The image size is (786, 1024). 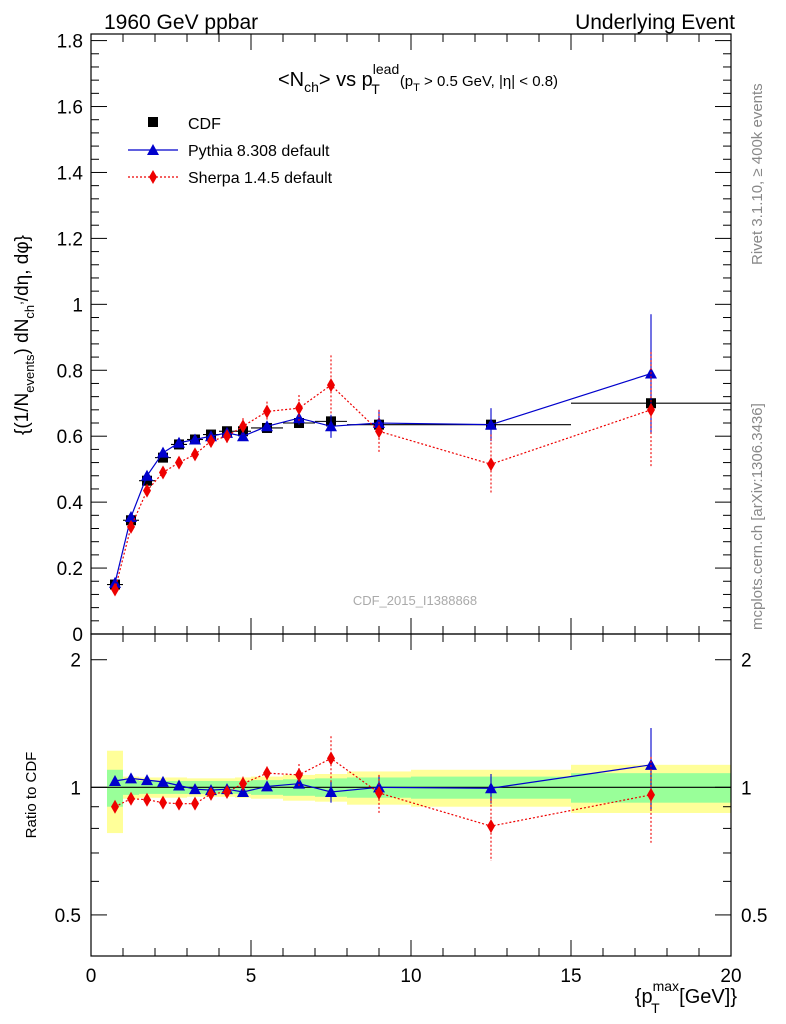 What do you see at coordinates (757, 174) in the screenshot?
I see `rivet-label: Rivet 3.1.10, ≥ 400k events` at bounding box center [757, 174].